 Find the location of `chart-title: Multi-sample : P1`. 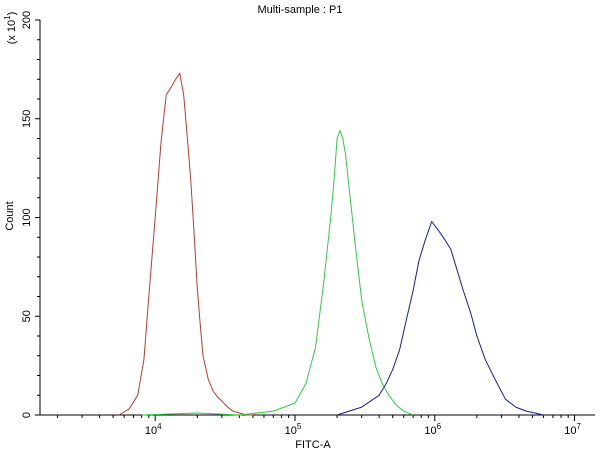

chart-title: Multi-sample : P1 is located at coordinates (300, 10).